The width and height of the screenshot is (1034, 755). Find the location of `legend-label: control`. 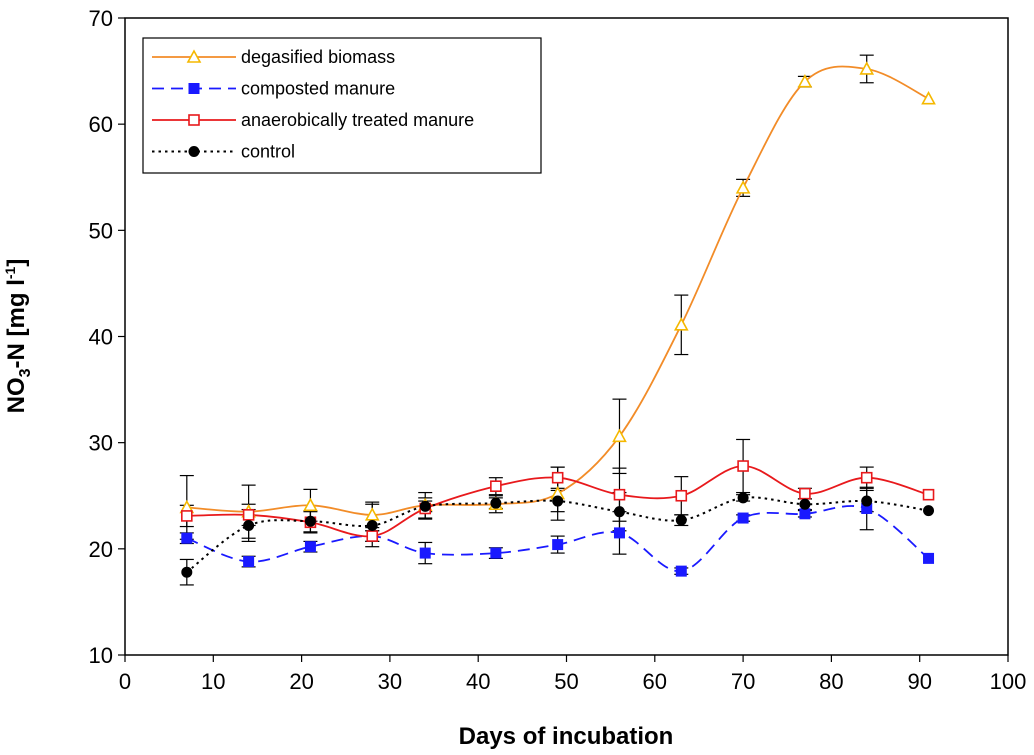

legend-label: control is located at coordinates (268, 152).